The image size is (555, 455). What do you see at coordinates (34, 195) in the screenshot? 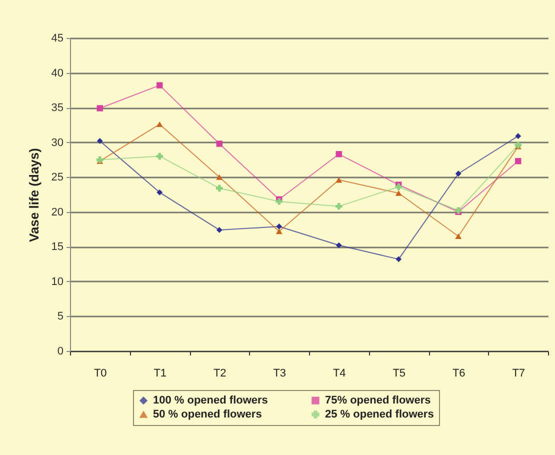
I see `y-axis-title: Vase life (days)` at bounding box center [34, 195].